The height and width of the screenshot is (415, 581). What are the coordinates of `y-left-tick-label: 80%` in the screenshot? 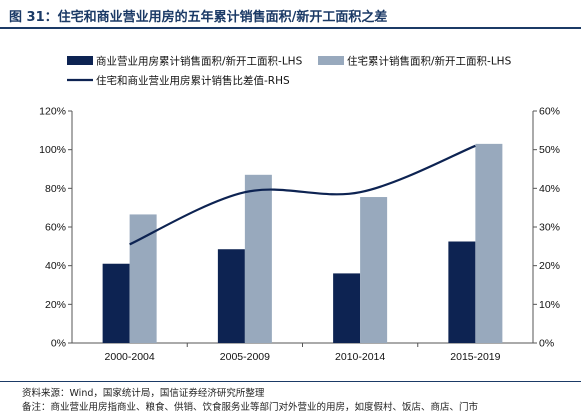 It's located at (55, 189).